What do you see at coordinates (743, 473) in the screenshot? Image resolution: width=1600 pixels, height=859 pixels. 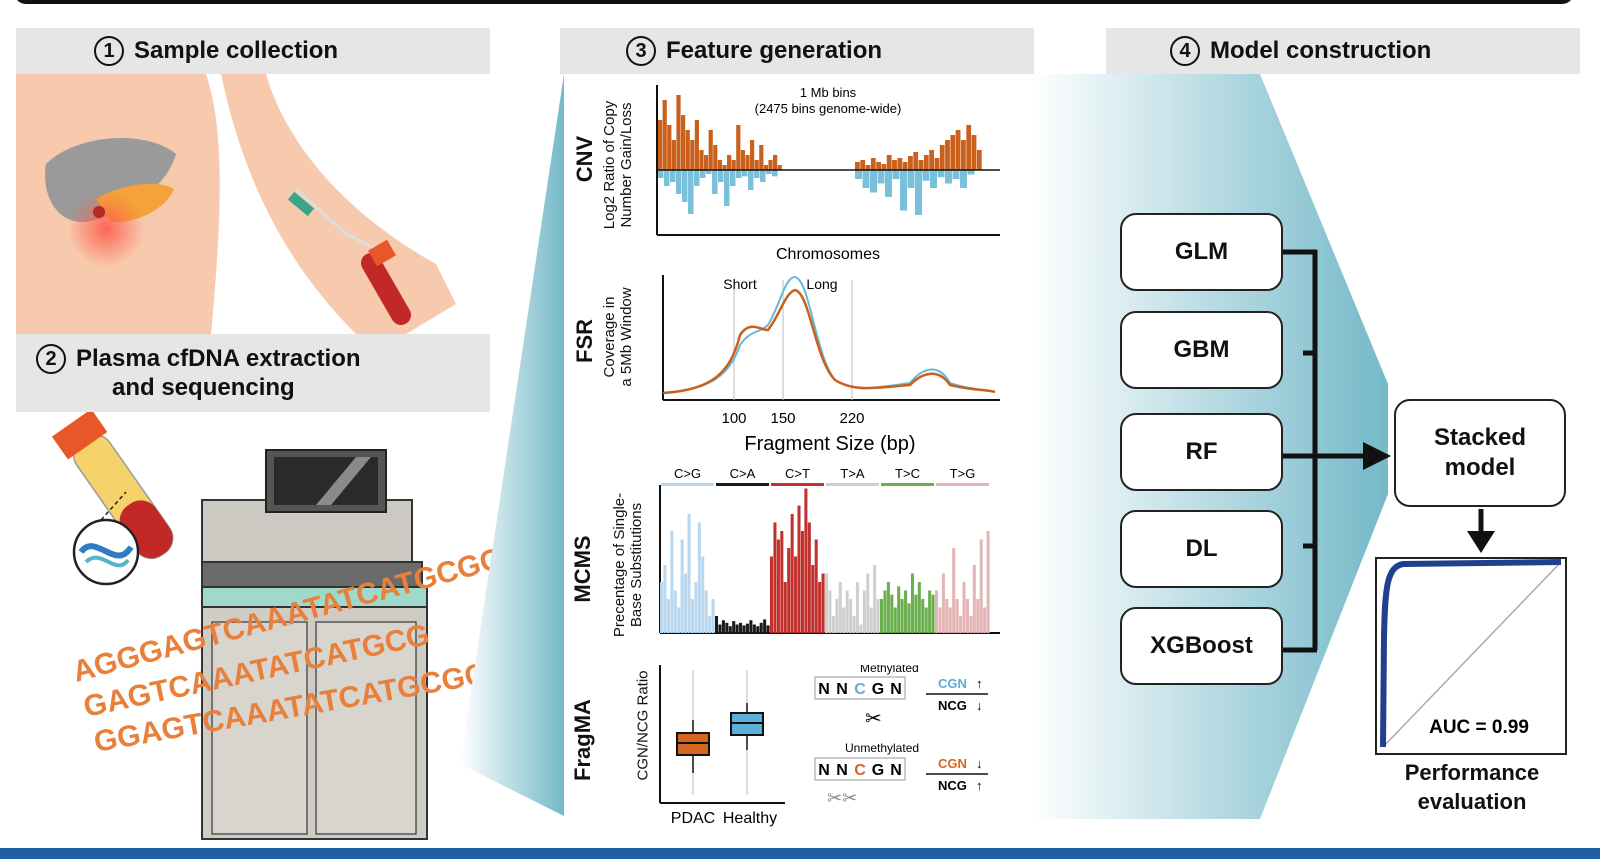 I see `mcms-category-label: C>A` at bounding box center [743, 473].